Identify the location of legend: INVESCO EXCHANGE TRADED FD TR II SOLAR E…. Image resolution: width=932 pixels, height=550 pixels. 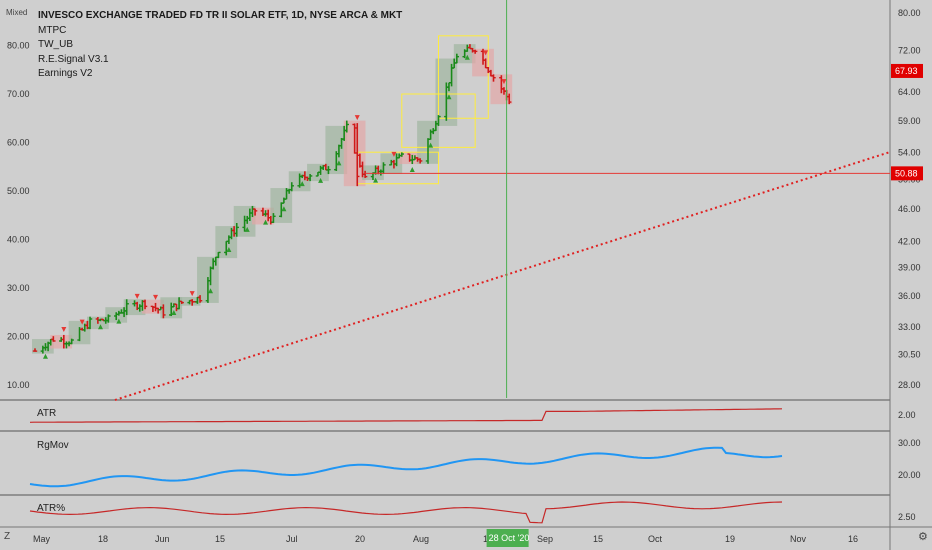
(220, 45).